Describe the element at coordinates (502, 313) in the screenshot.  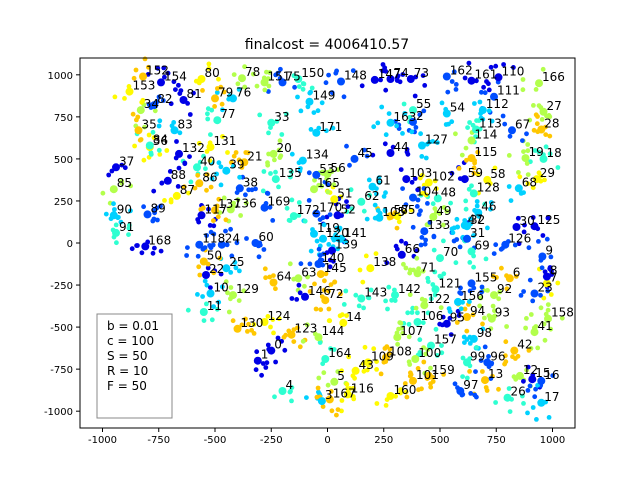
I see `point-label: 93` at that location.